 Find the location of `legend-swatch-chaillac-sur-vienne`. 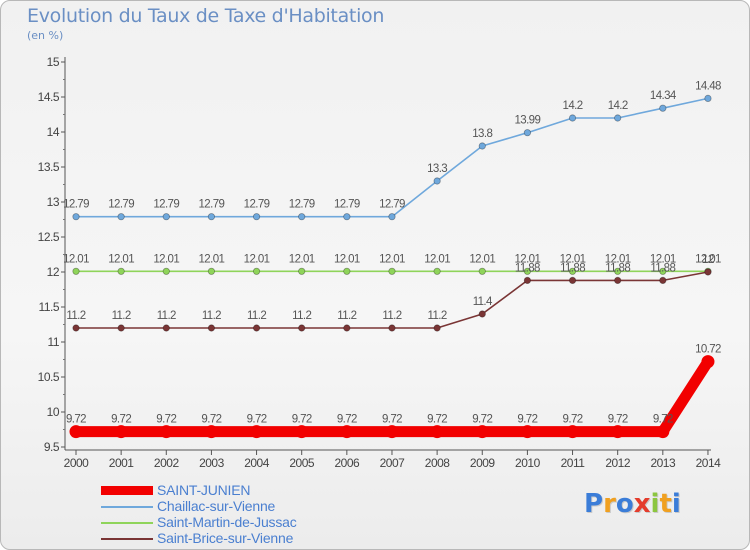

legend-swatch-chaillac-sur-vienne is located at coordinates (127, 507).